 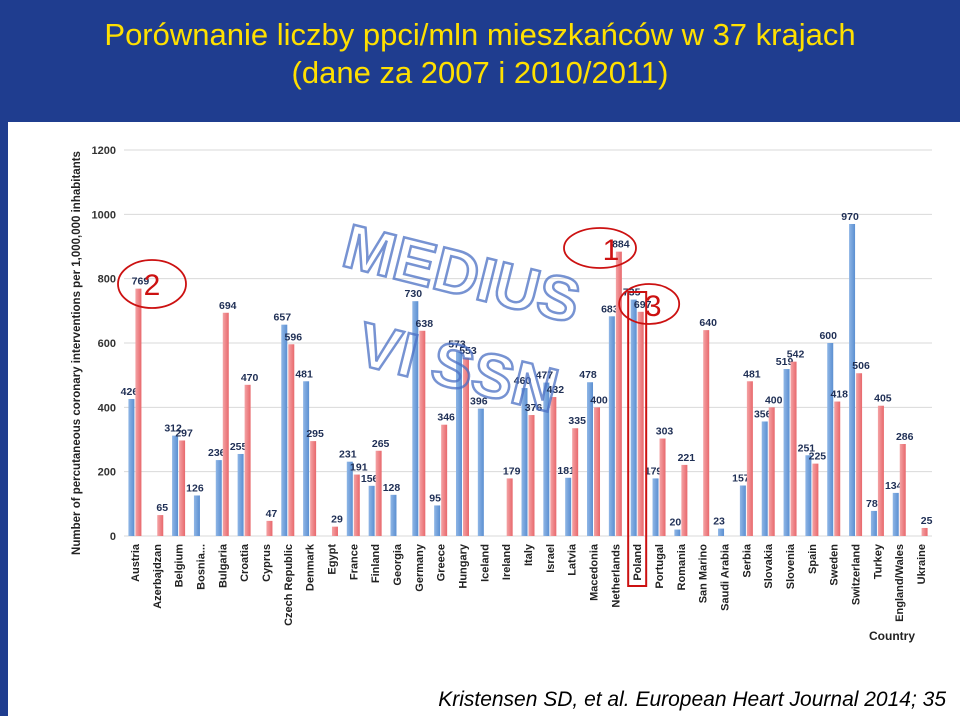 I want to click on data-label: 657, so click(x=283, y=318).